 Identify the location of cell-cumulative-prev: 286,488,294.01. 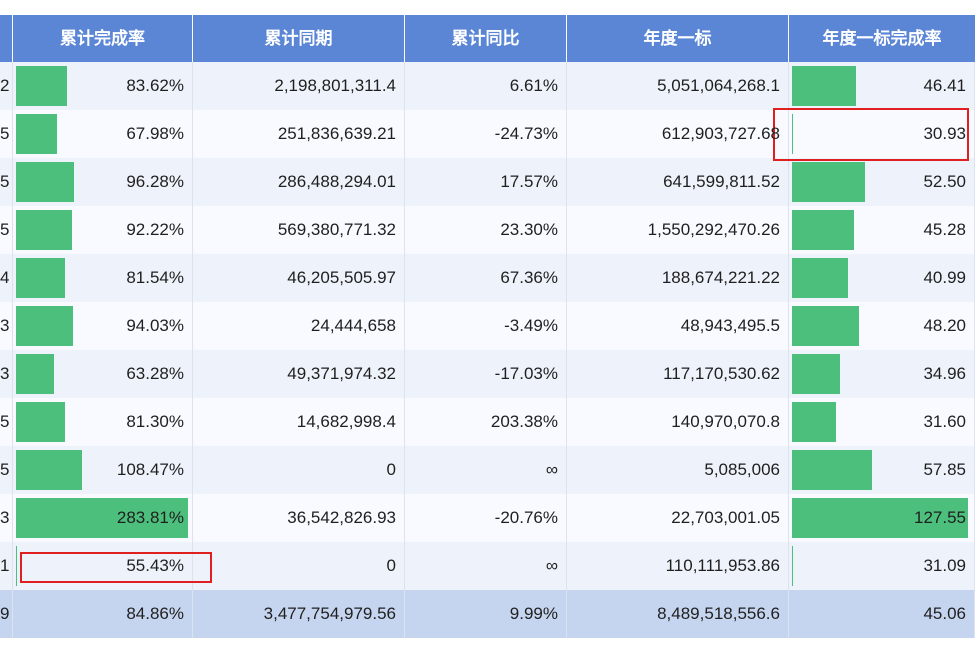
(299, 182).